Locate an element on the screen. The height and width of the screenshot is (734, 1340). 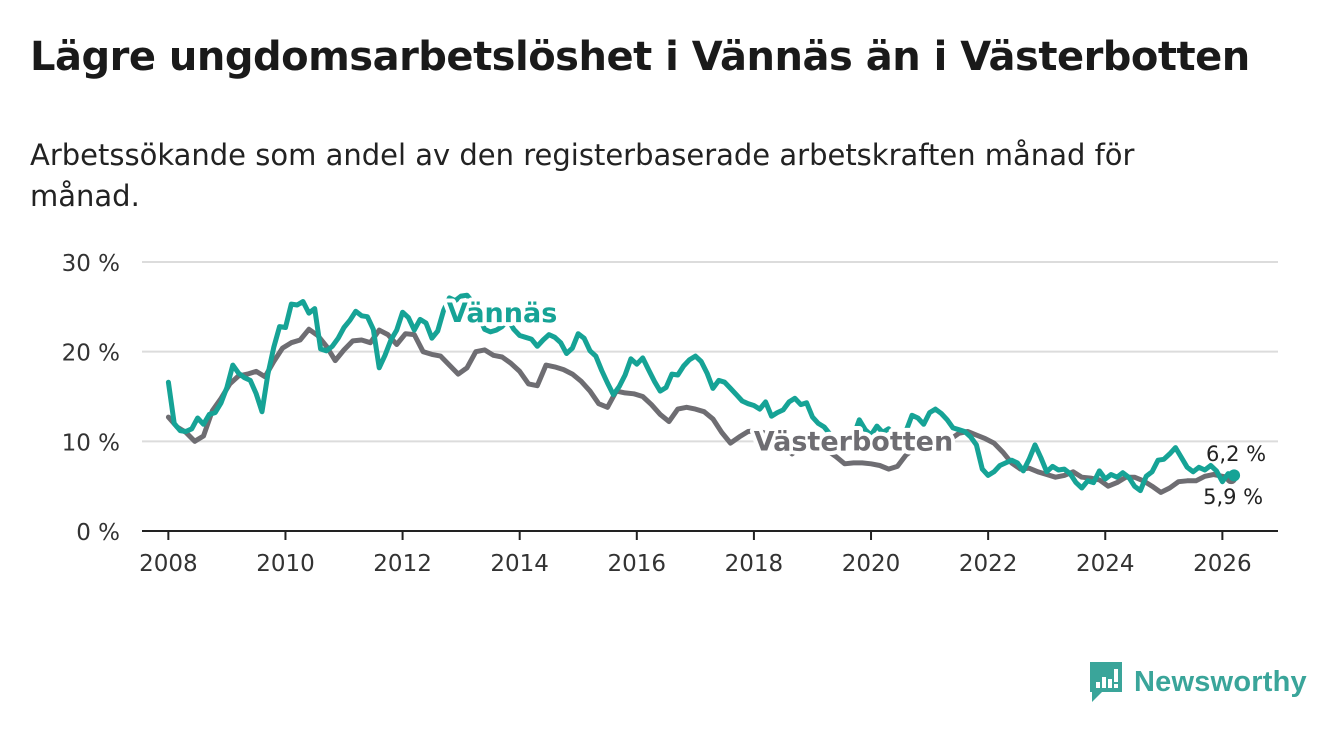
series-end-point-v-nn-s is located at coordinates (1234, 475).